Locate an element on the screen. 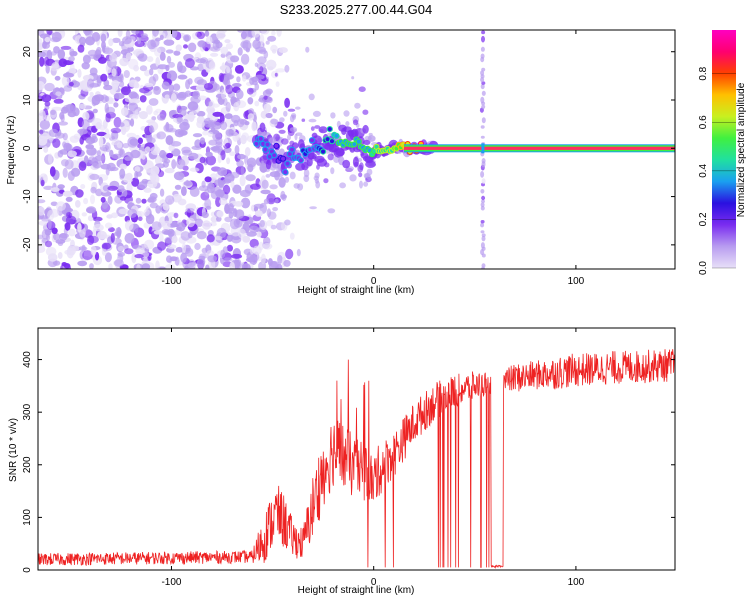 The width and height of the screenshot is (750, 600). colorbar-label: Normalized spectral amplitude is located at coordinates (741, 149).